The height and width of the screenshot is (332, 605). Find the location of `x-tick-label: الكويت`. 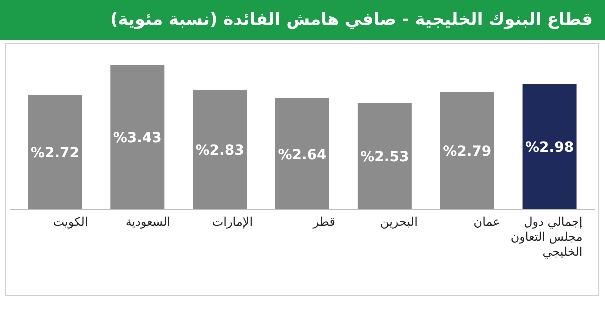

x-tick-label: الكويت is located at coordinates (70, 222).